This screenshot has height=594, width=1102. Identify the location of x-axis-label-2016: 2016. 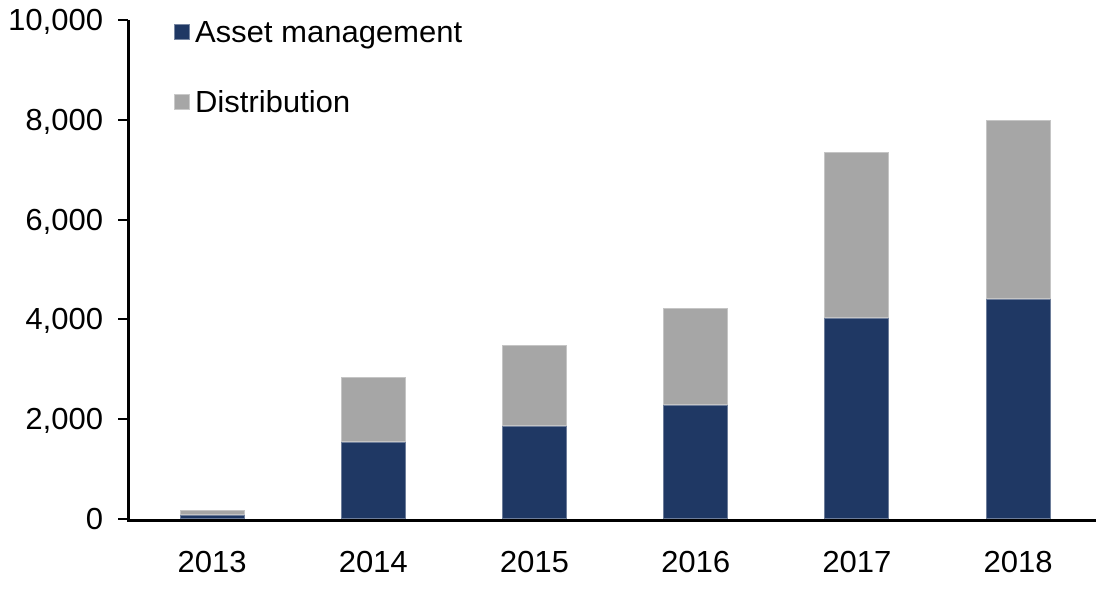
(696, 561).